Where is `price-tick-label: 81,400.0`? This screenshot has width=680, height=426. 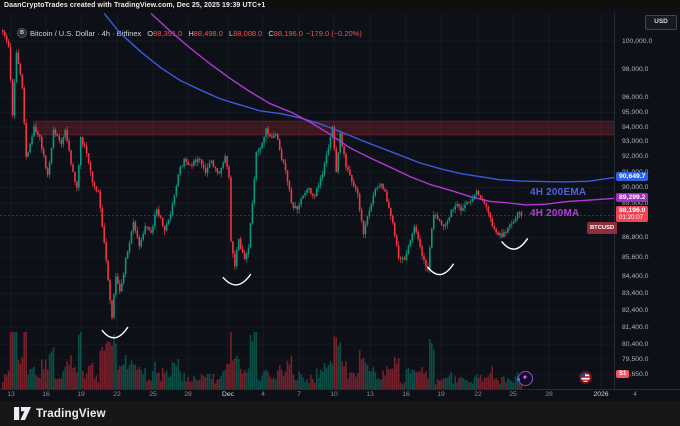 price-tick-label: 81,400.0 is located at coordinates (635, 327).